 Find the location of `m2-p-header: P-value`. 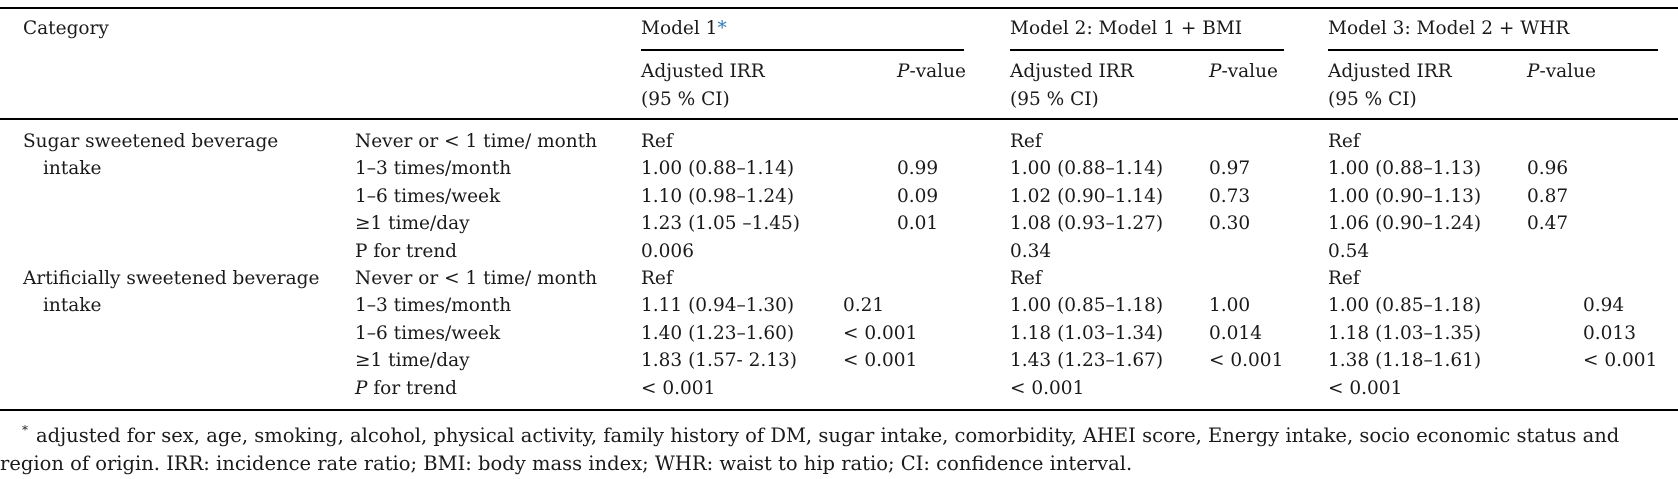

m2-p-header: P-value is located at coordinates (1243, 72).